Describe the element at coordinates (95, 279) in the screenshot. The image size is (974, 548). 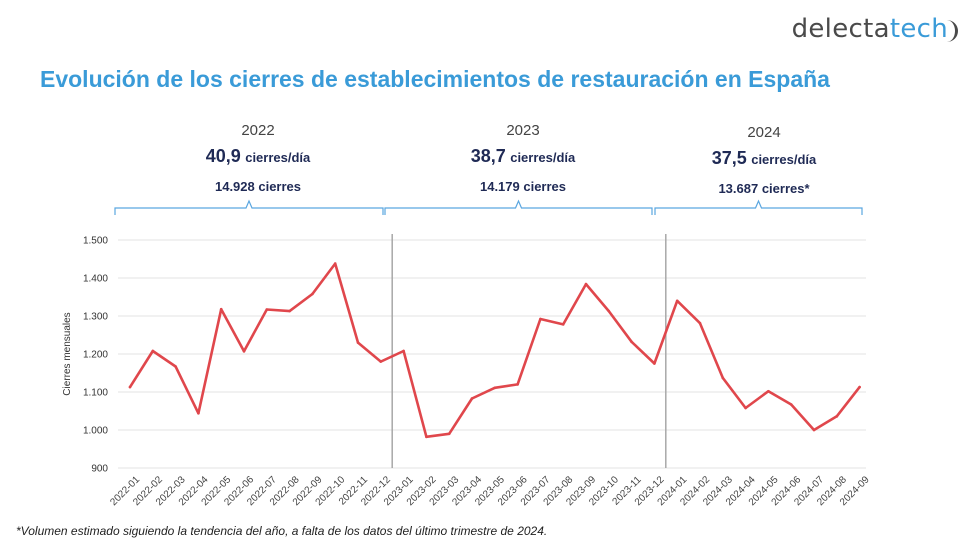
I see `y-tick-label: 1.400` at that location.